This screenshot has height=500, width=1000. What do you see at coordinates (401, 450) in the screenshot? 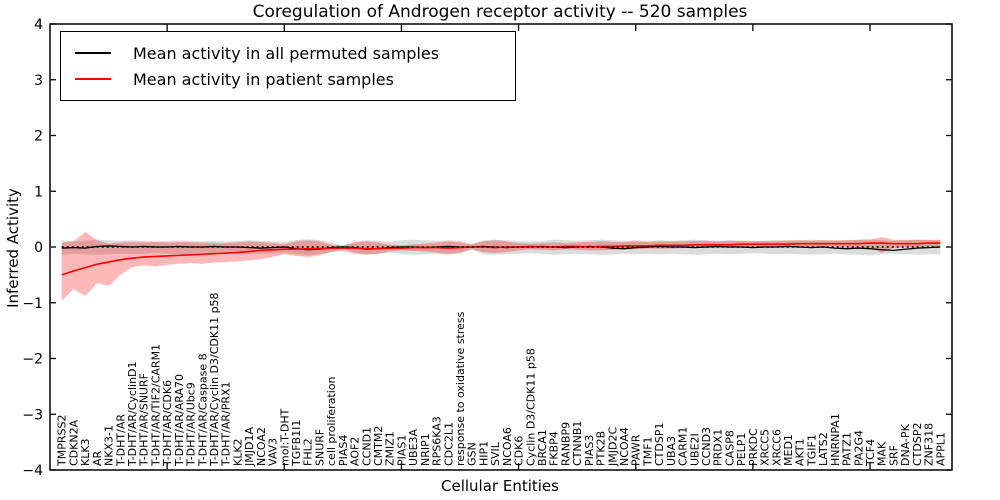
I see `x-category-label: PIAS1` at bounding box center [401, 450].